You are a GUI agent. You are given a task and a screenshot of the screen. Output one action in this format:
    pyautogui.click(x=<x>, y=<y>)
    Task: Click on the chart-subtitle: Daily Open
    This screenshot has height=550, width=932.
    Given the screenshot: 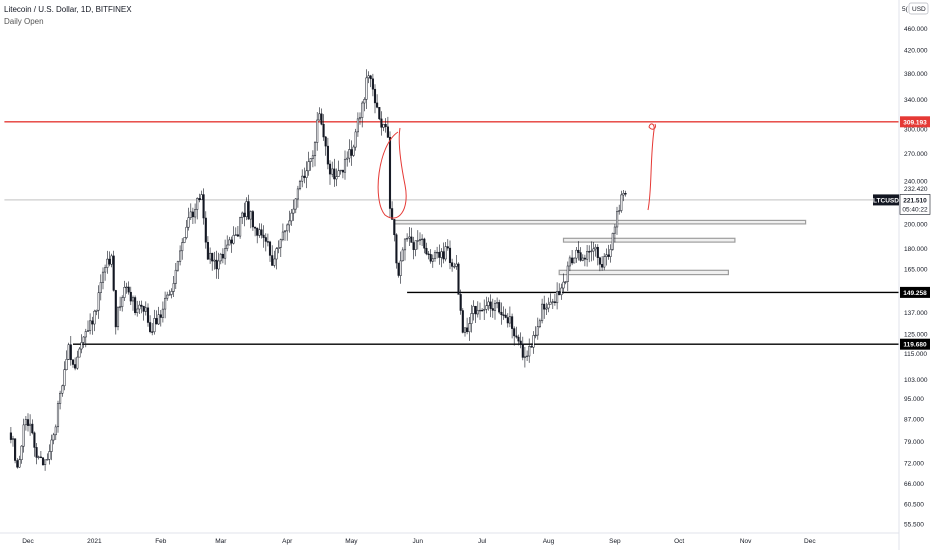 What is the action you would take?
    pyautogui.click(x=24, y=21)
    